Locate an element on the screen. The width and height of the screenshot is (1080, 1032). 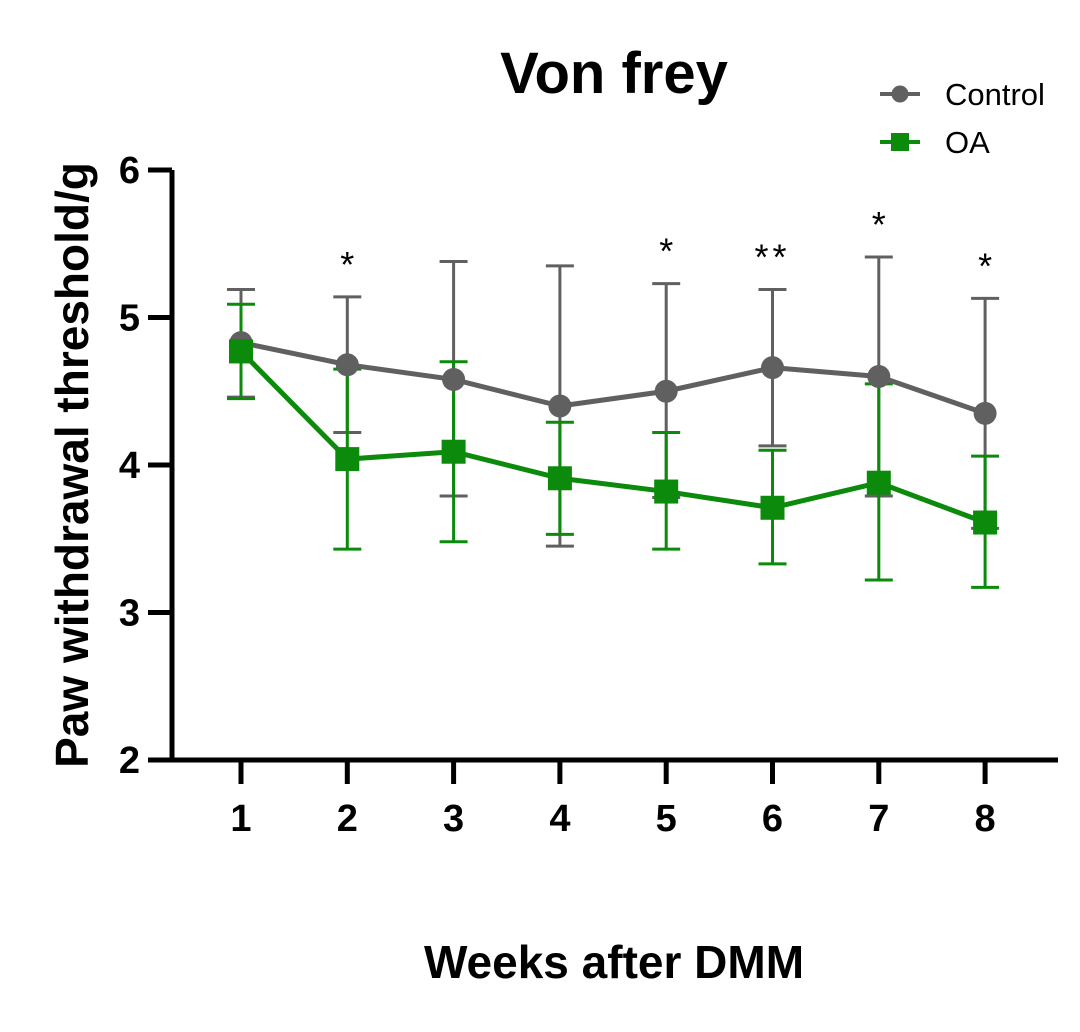
control-series-line is located at coordinates (613, 378).